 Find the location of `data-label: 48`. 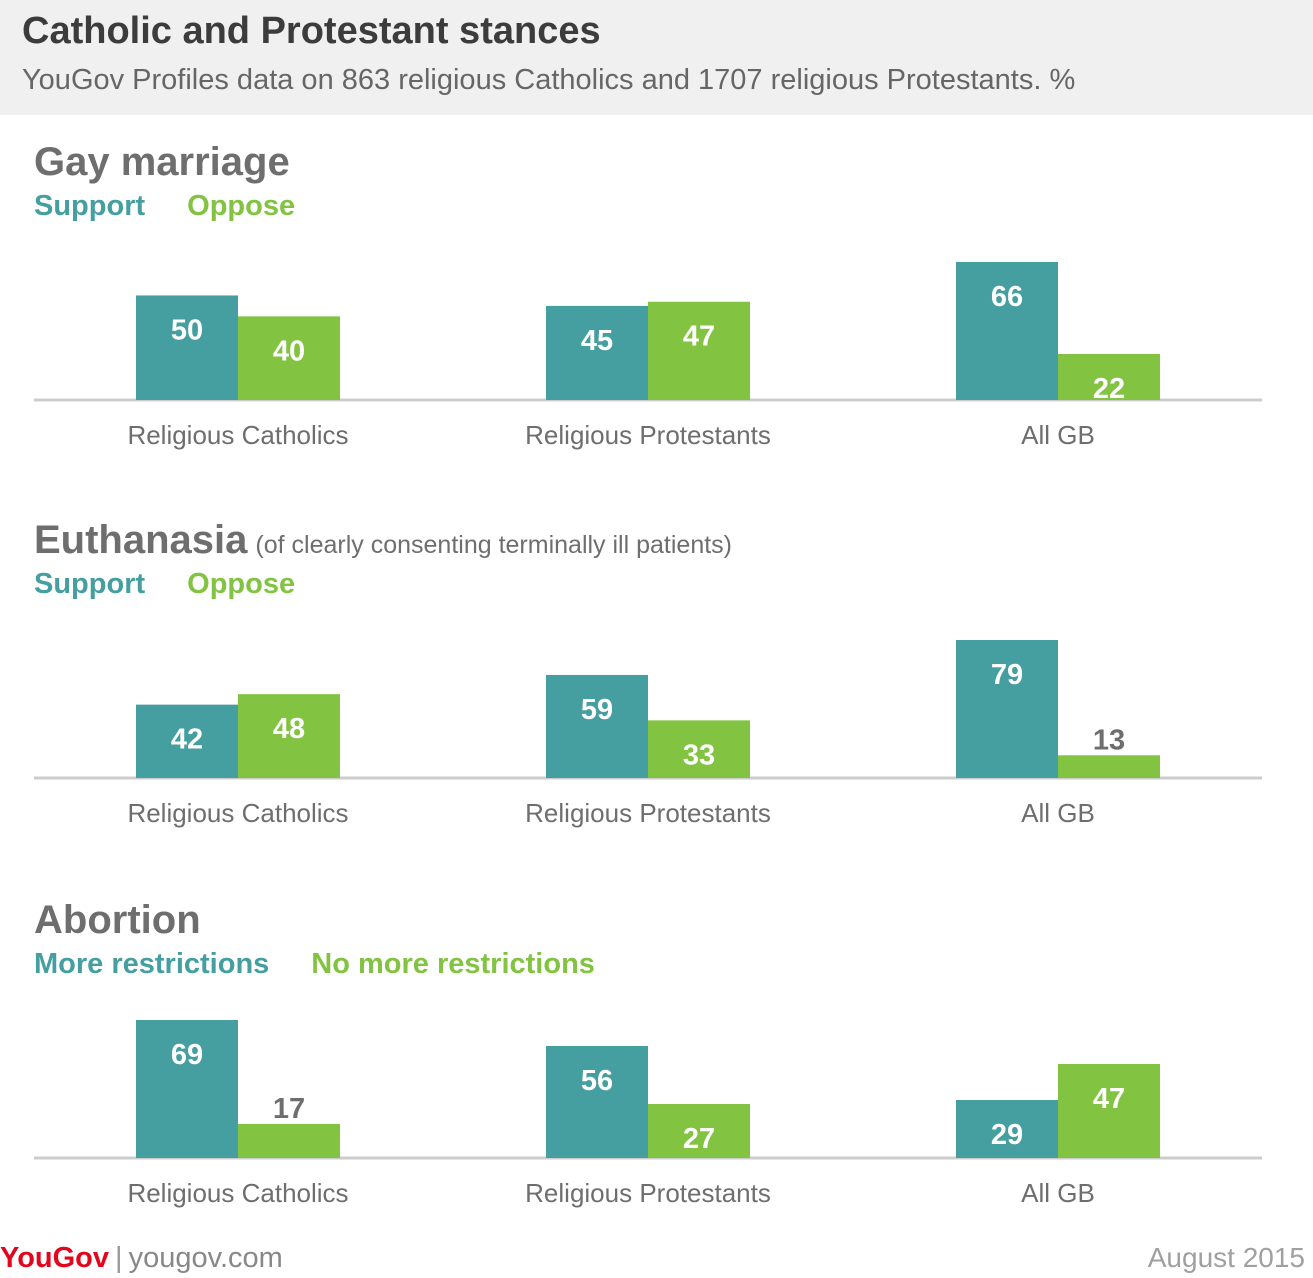

data-label: 48 is located at coordinates (289, 729).